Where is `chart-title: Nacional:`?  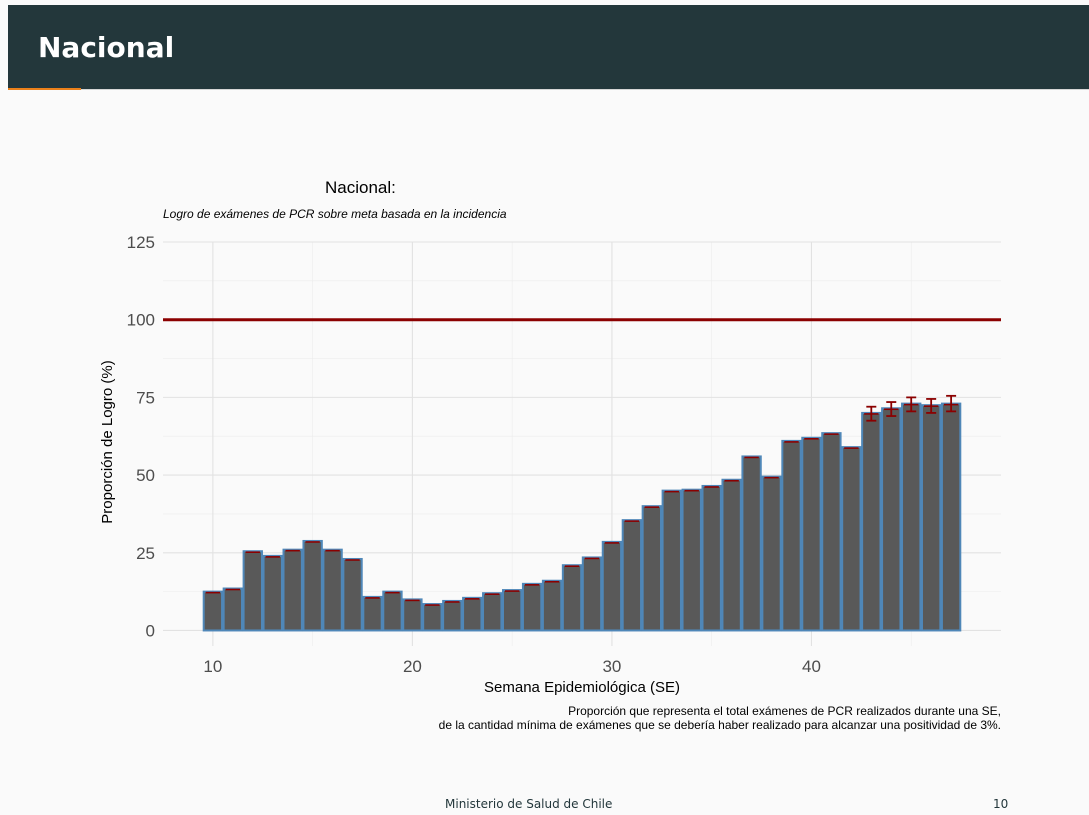 chart-title: Nacional: is located at coordinates (360, 187).